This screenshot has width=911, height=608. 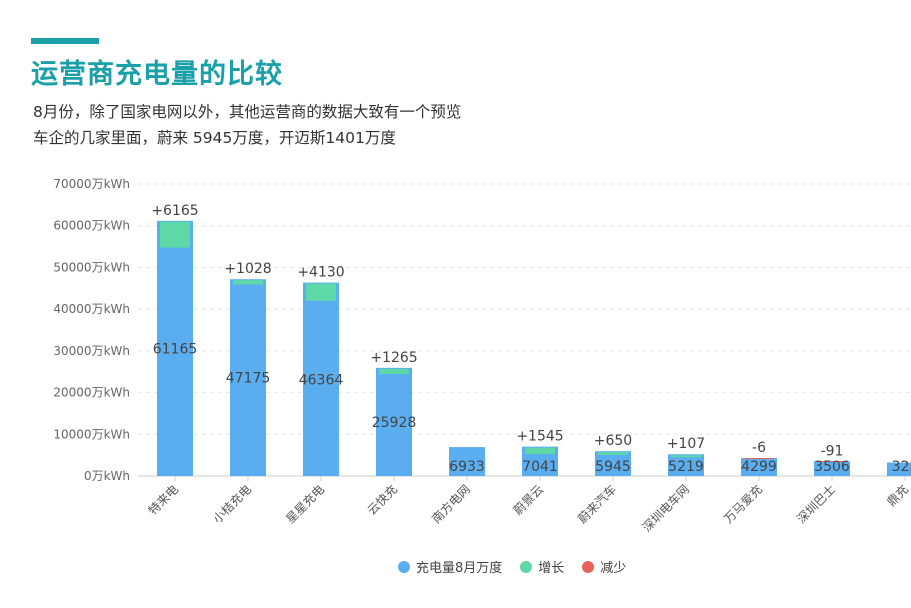 What do you see at coordinates (382, 500) in the screenshot?
I see `x-category-label: 云快充` at bounding box center [382, 500].